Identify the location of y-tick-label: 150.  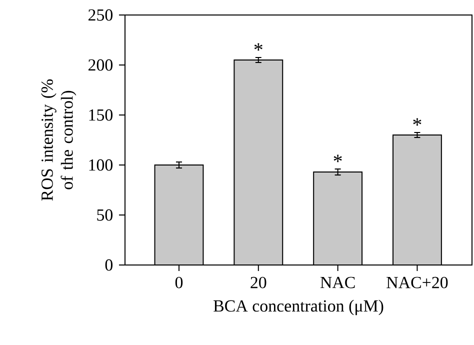
(101, 115).